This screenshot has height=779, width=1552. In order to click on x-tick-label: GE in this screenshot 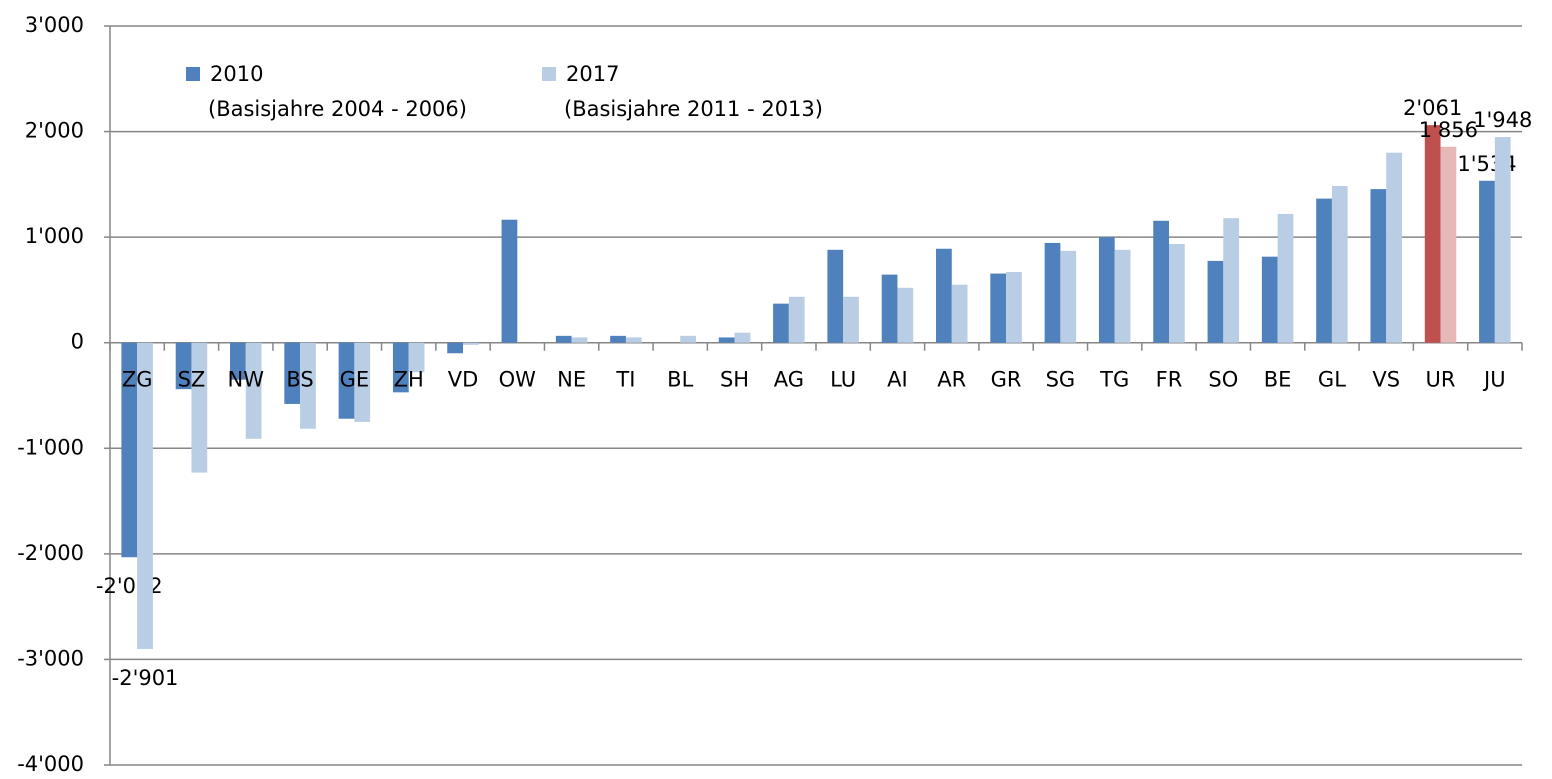, I will do `click(355, 380)`.